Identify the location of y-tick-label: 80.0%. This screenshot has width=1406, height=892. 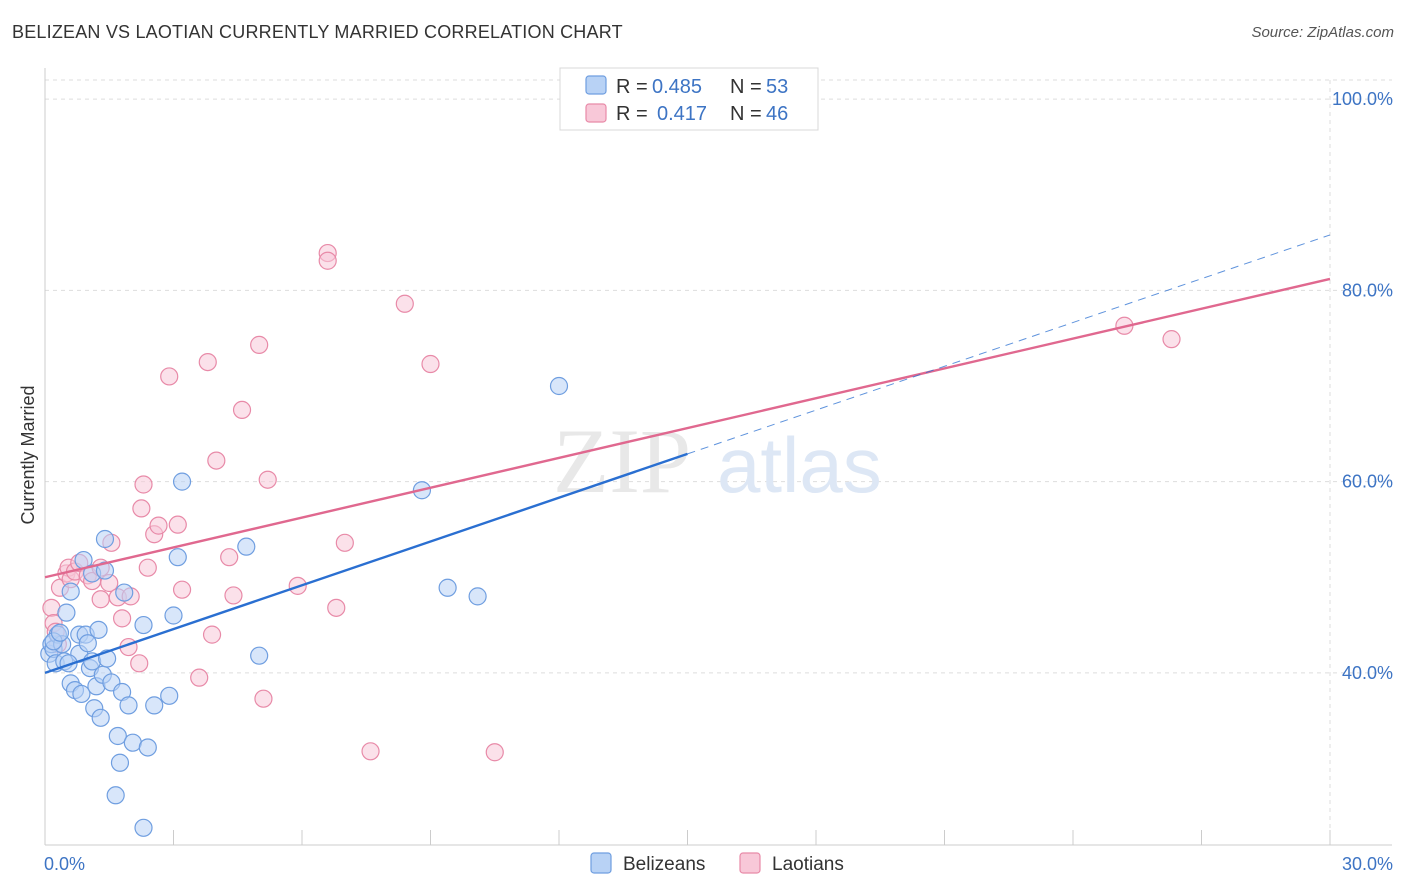
(1367, 290).